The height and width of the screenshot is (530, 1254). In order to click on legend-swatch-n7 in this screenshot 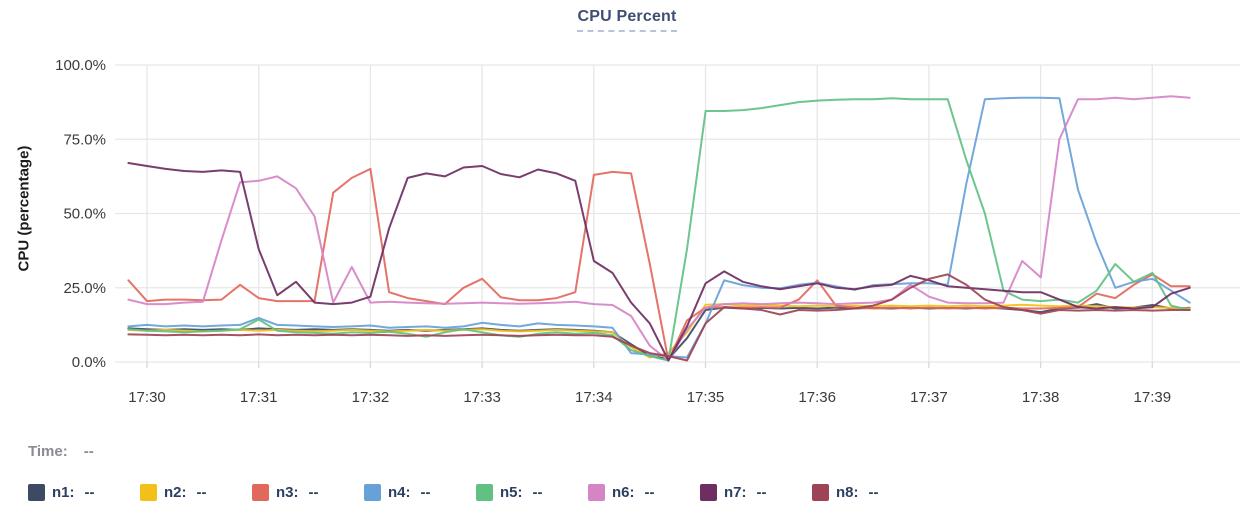, I will do `click(708, 492)`.